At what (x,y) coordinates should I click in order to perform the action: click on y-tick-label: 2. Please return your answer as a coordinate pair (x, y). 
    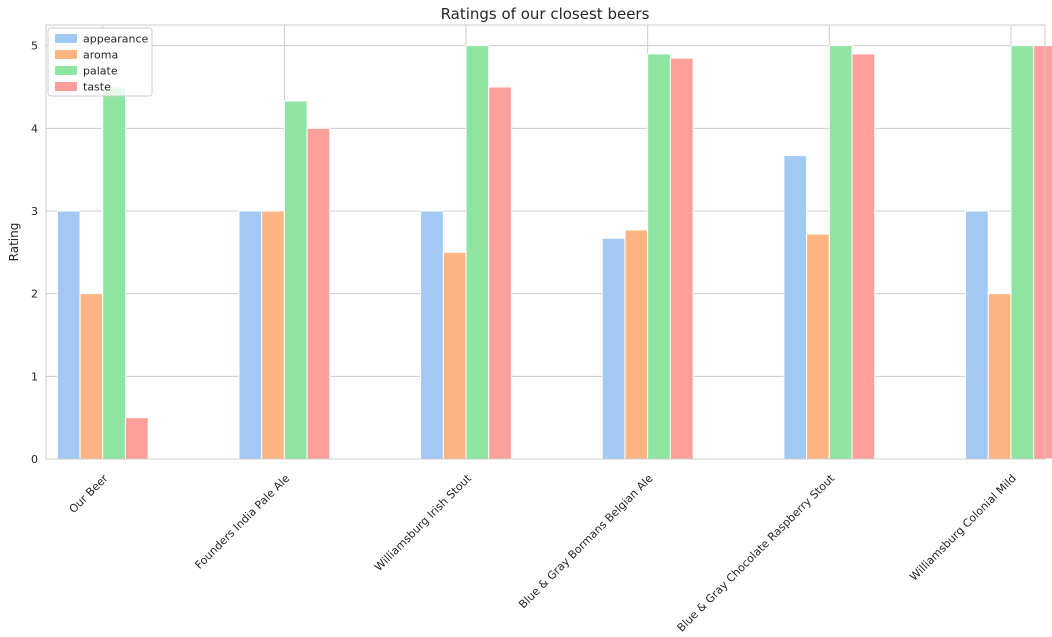
    Looking at the image, I should click on (34, 294).